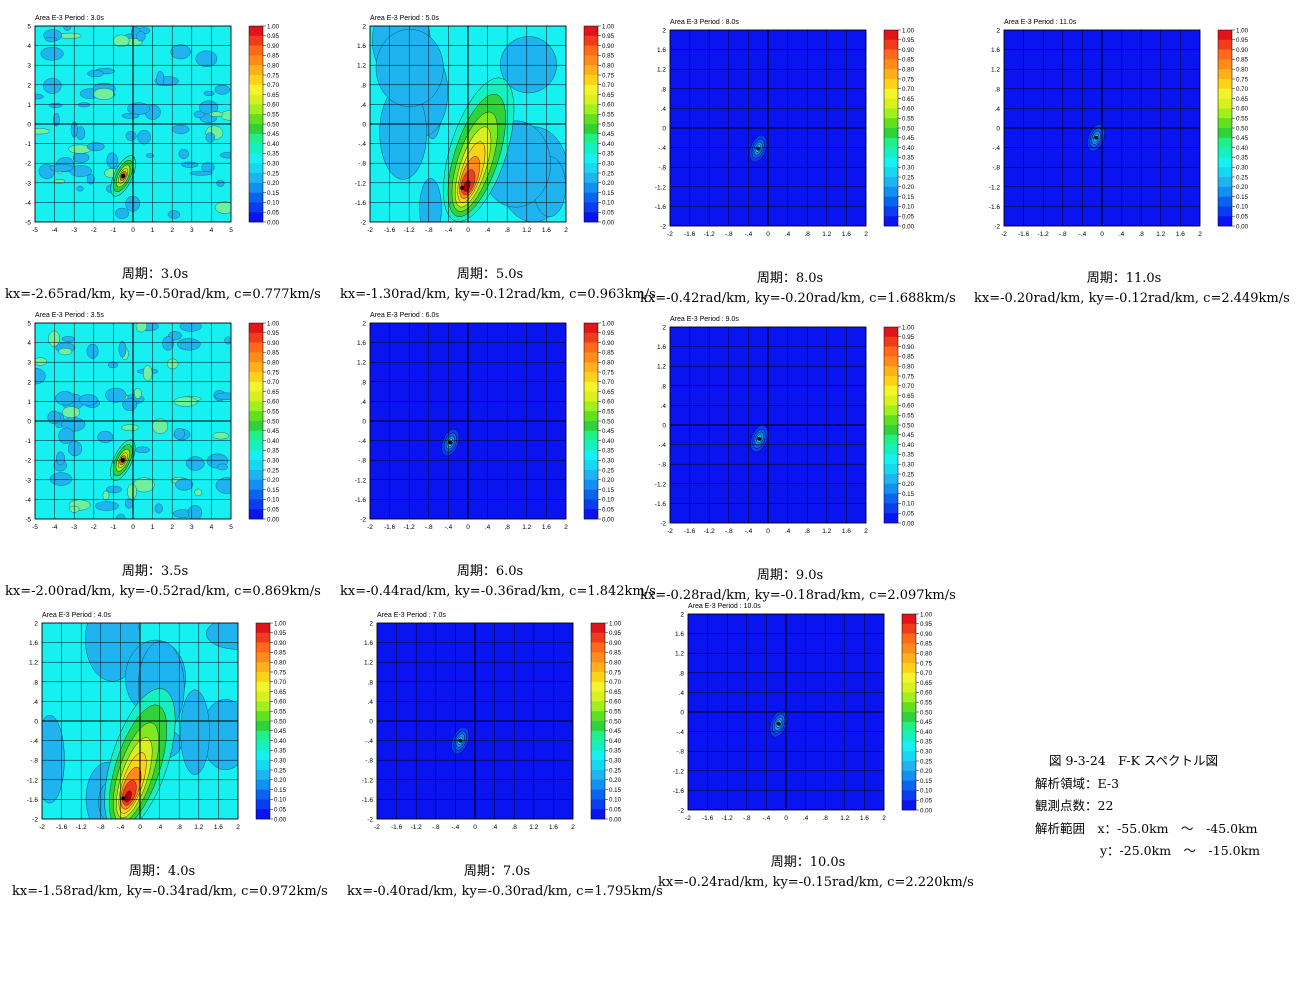  I want to click on x-tick-label: -5, so click(35, 527).